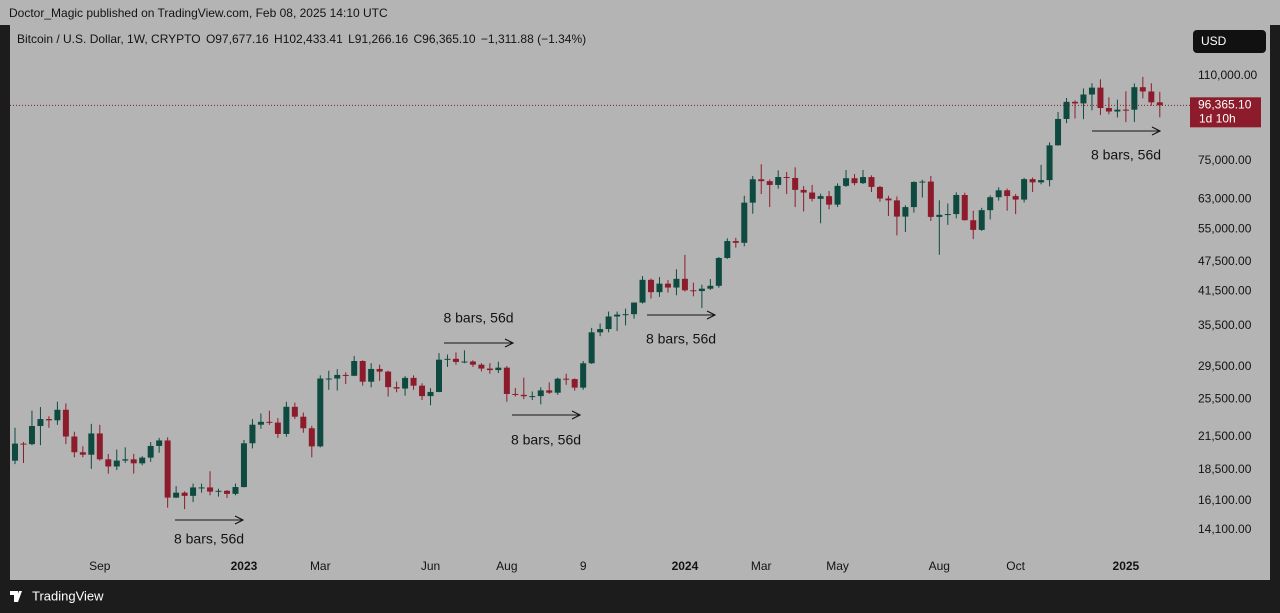 The image size is (1280, 613). I want to click on change-value: −1,311.88 (−1.34%), so click(533, 39).